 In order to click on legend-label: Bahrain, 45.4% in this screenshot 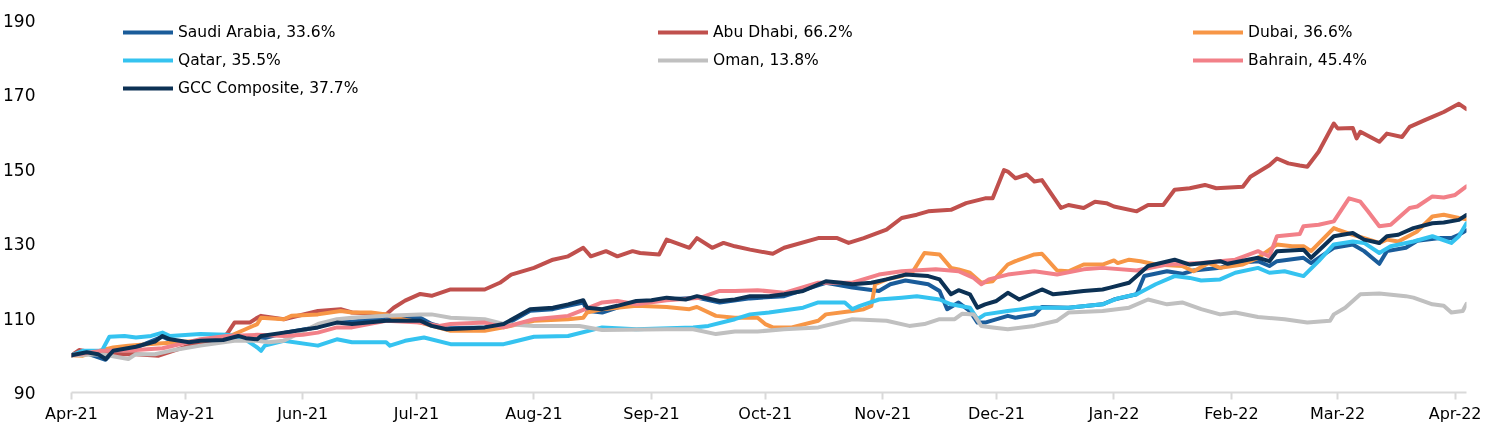, I will do `click(1308, 60)`.